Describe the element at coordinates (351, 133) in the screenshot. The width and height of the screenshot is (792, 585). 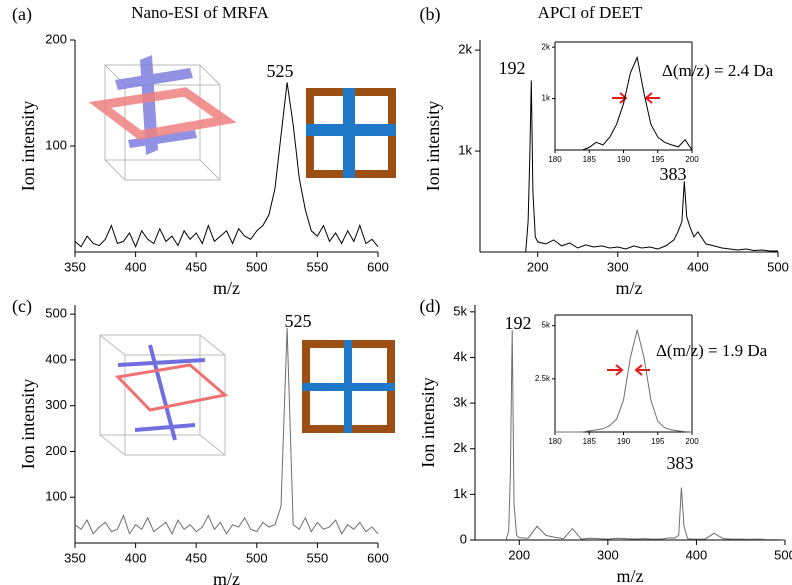
I see `square-icon-a` at that location.